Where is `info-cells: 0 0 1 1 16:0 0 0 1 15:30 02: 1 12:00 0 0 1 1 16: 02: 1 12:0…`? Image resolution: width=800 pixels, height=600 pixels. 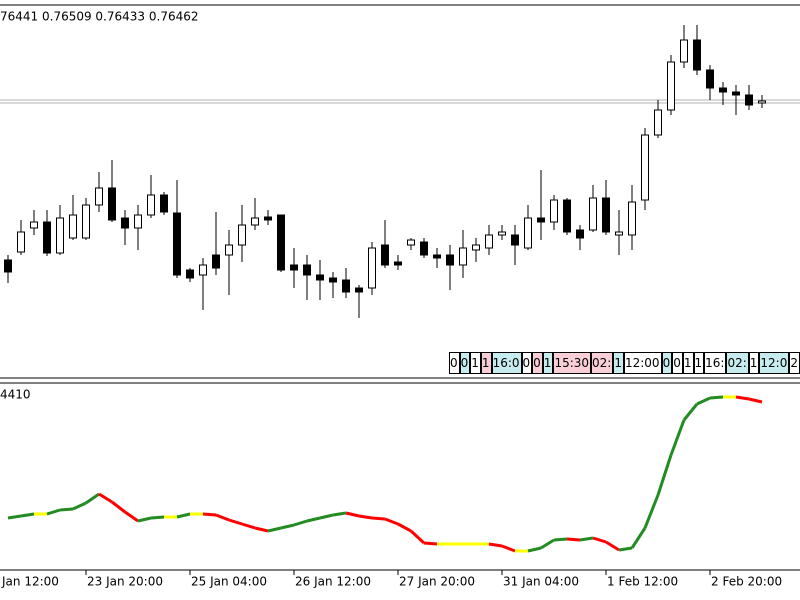
info-cells: 0 0 1 1 16:0 0 0 1 15:30 02: 1 12:00 0 0 1 1 16: 02: 1 12:0… is located at coordinates (624, 363).